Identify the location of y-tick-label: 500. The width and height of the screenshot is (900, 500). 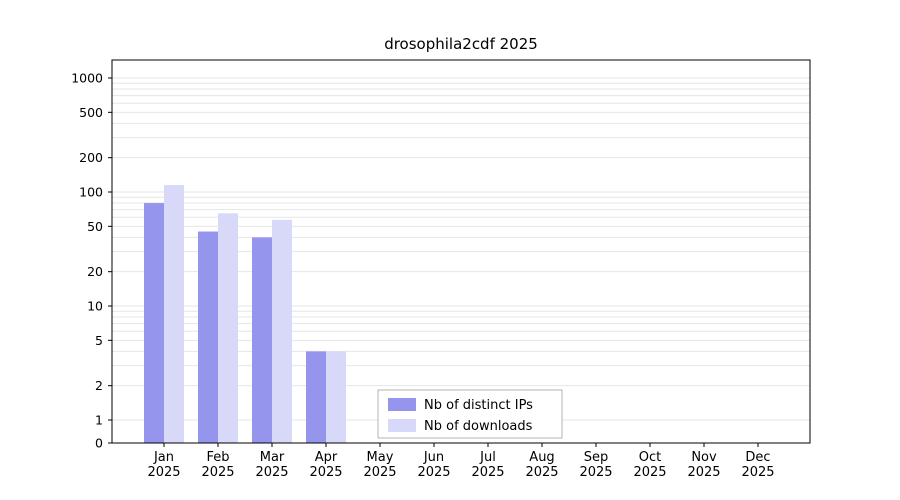
(91, 112).